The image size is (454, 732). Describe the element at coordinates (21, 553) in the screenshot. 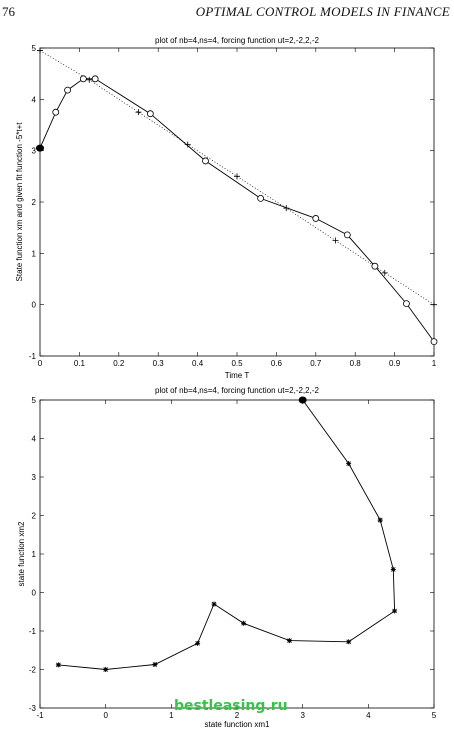

I see `chart2-ylabel: state function xm2` at that location.